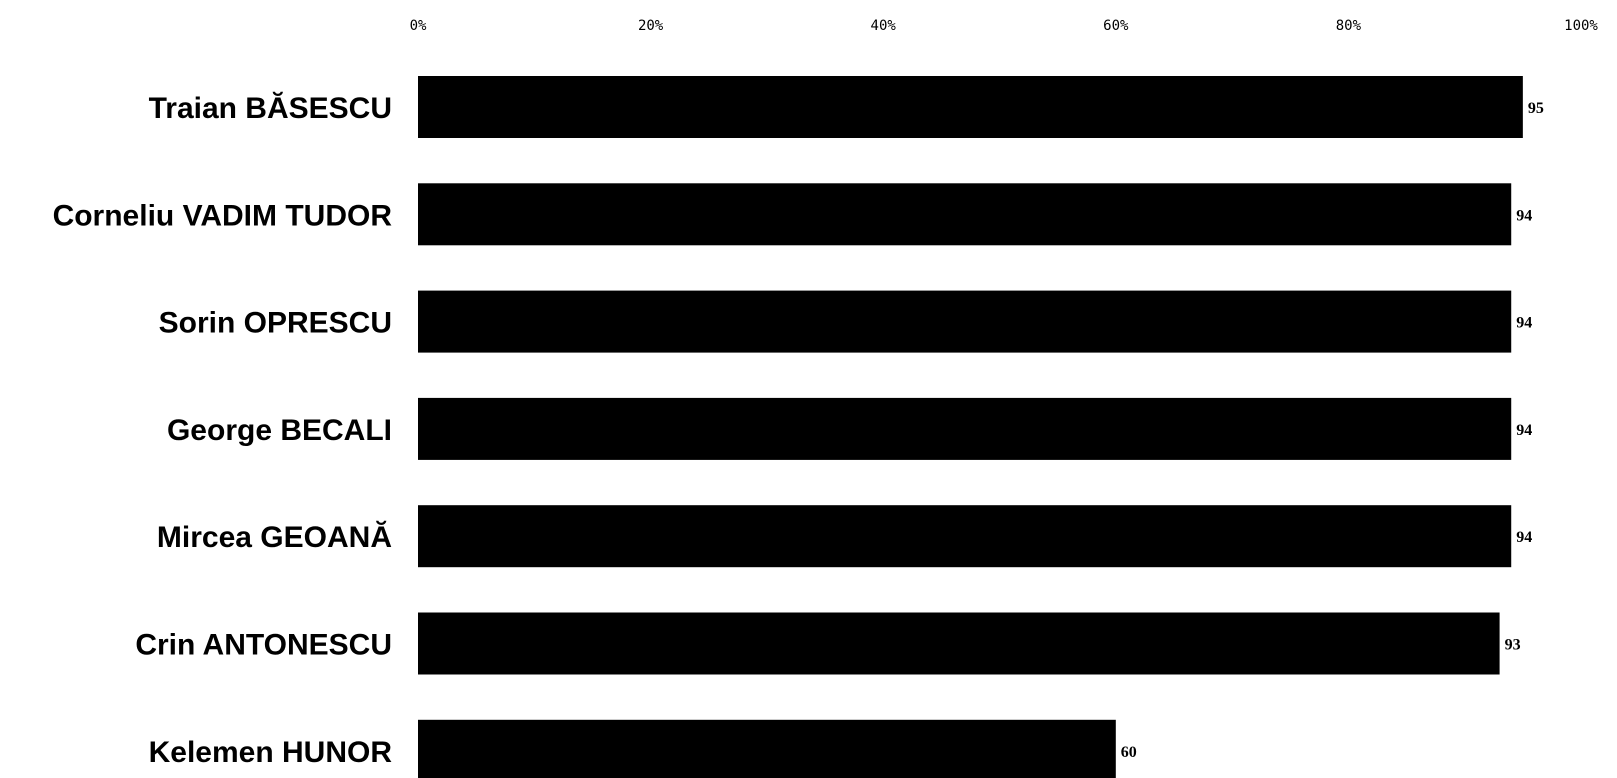  I want to click on x-tick-label: 80%, so click(1349, 26).